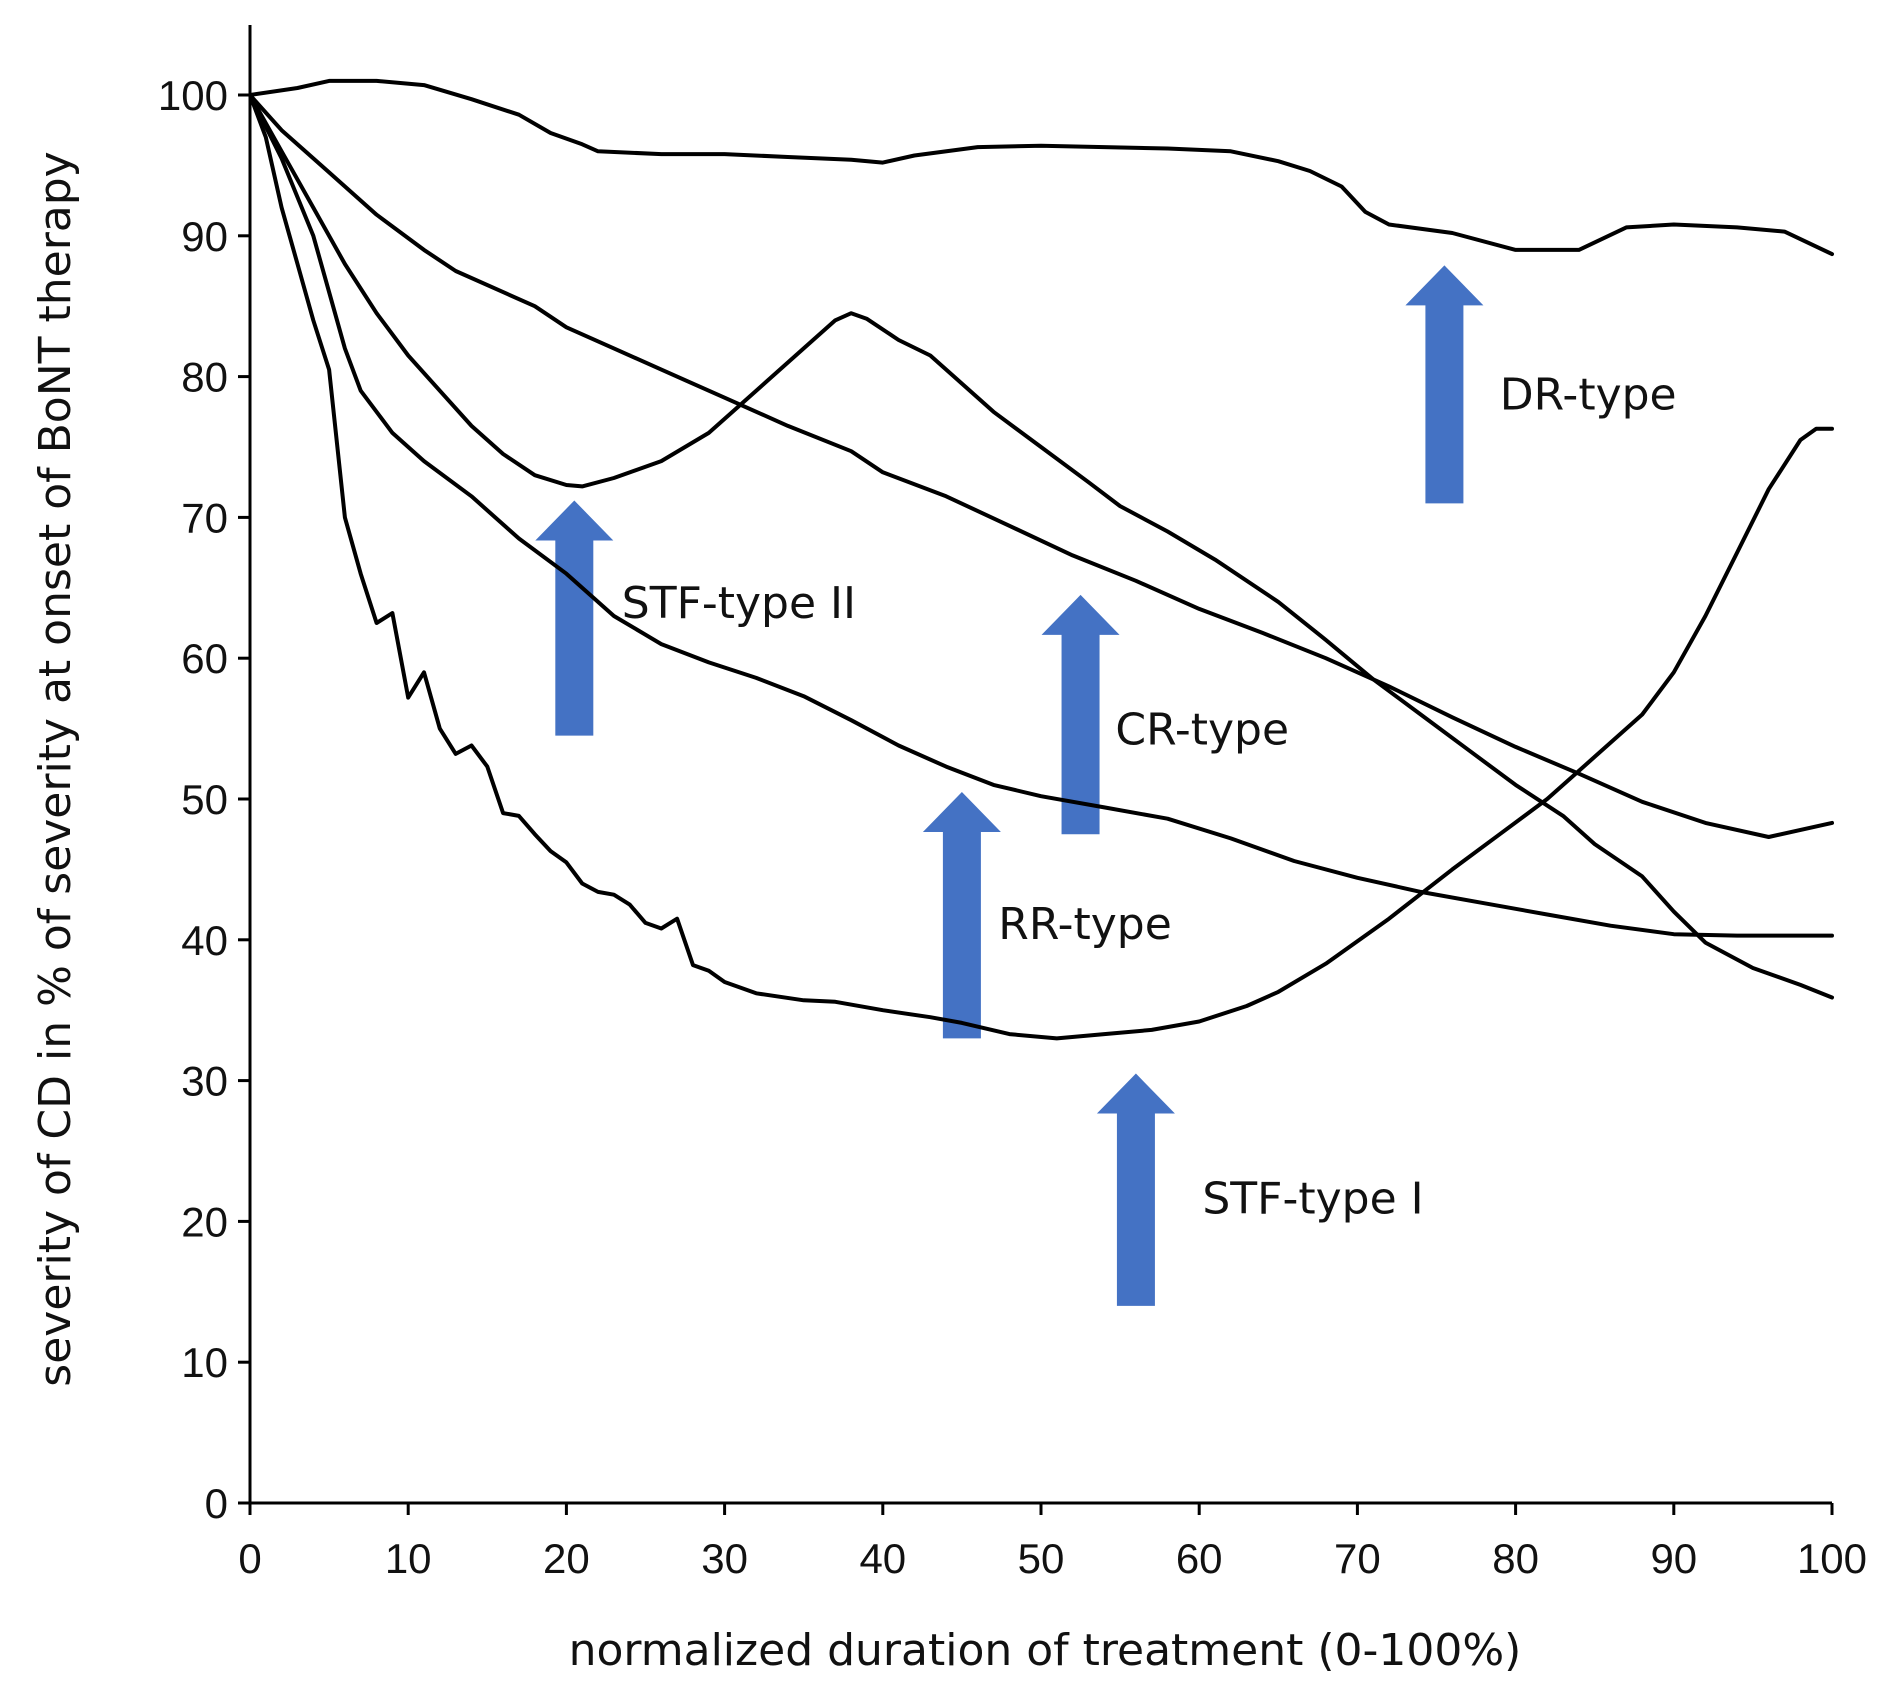 The width and height of the screenshot is (1892, 1688). Describe the element at coordinates (204, 1221) in the screenshot. I see `y-tick-label: 20` at that location.